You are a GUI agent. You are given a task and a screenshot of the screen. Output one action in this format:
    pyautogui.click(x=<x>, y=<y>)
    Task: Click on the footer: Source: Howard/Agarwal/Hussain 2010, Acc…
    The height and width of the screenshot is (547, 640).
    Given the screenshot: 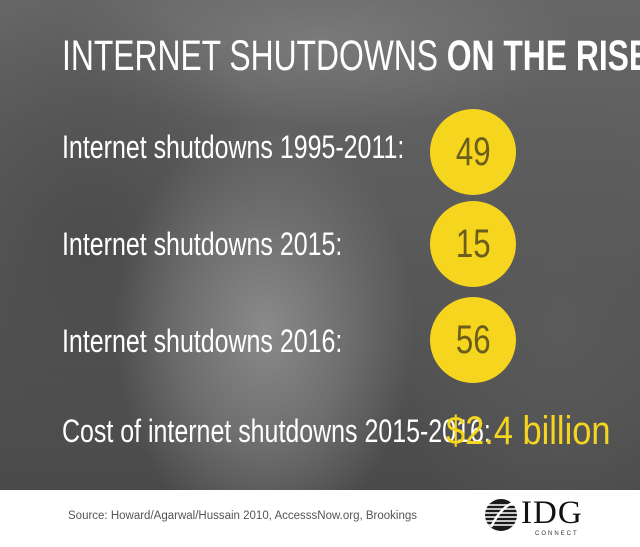 What is the action you would take?
    pyautogui.click(x=320, y=518)
    